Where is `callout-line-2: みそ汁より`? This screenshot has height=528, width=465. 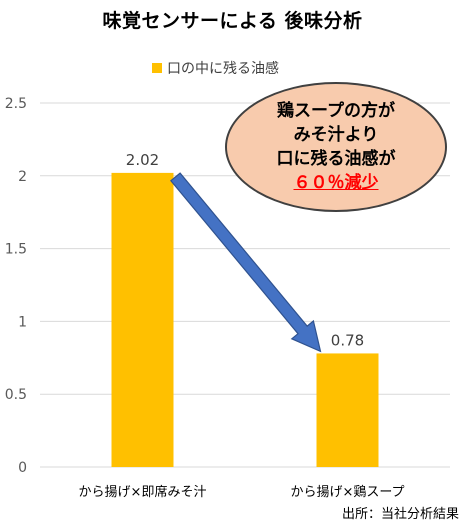 callout-line-2: みそ汁より is located at coordinates (336, 135).